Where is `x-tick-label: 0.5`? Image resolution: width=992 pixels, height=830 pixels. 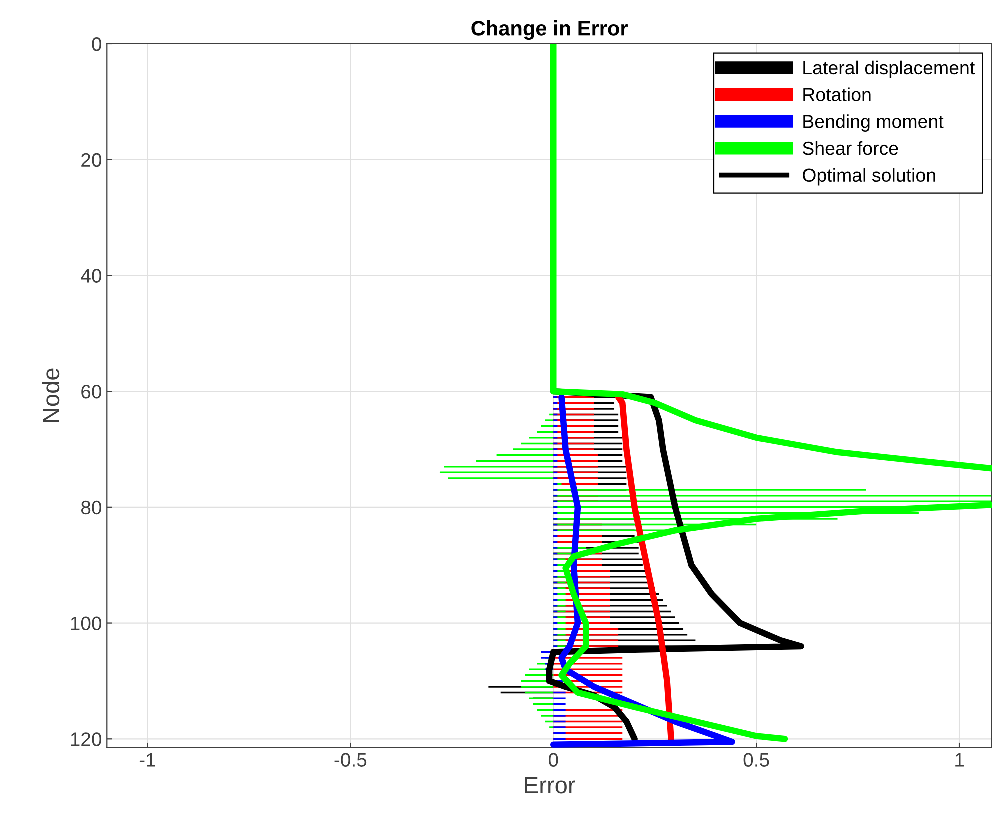
x-tick-label: 0.5 is located at coordinates (757, 760).